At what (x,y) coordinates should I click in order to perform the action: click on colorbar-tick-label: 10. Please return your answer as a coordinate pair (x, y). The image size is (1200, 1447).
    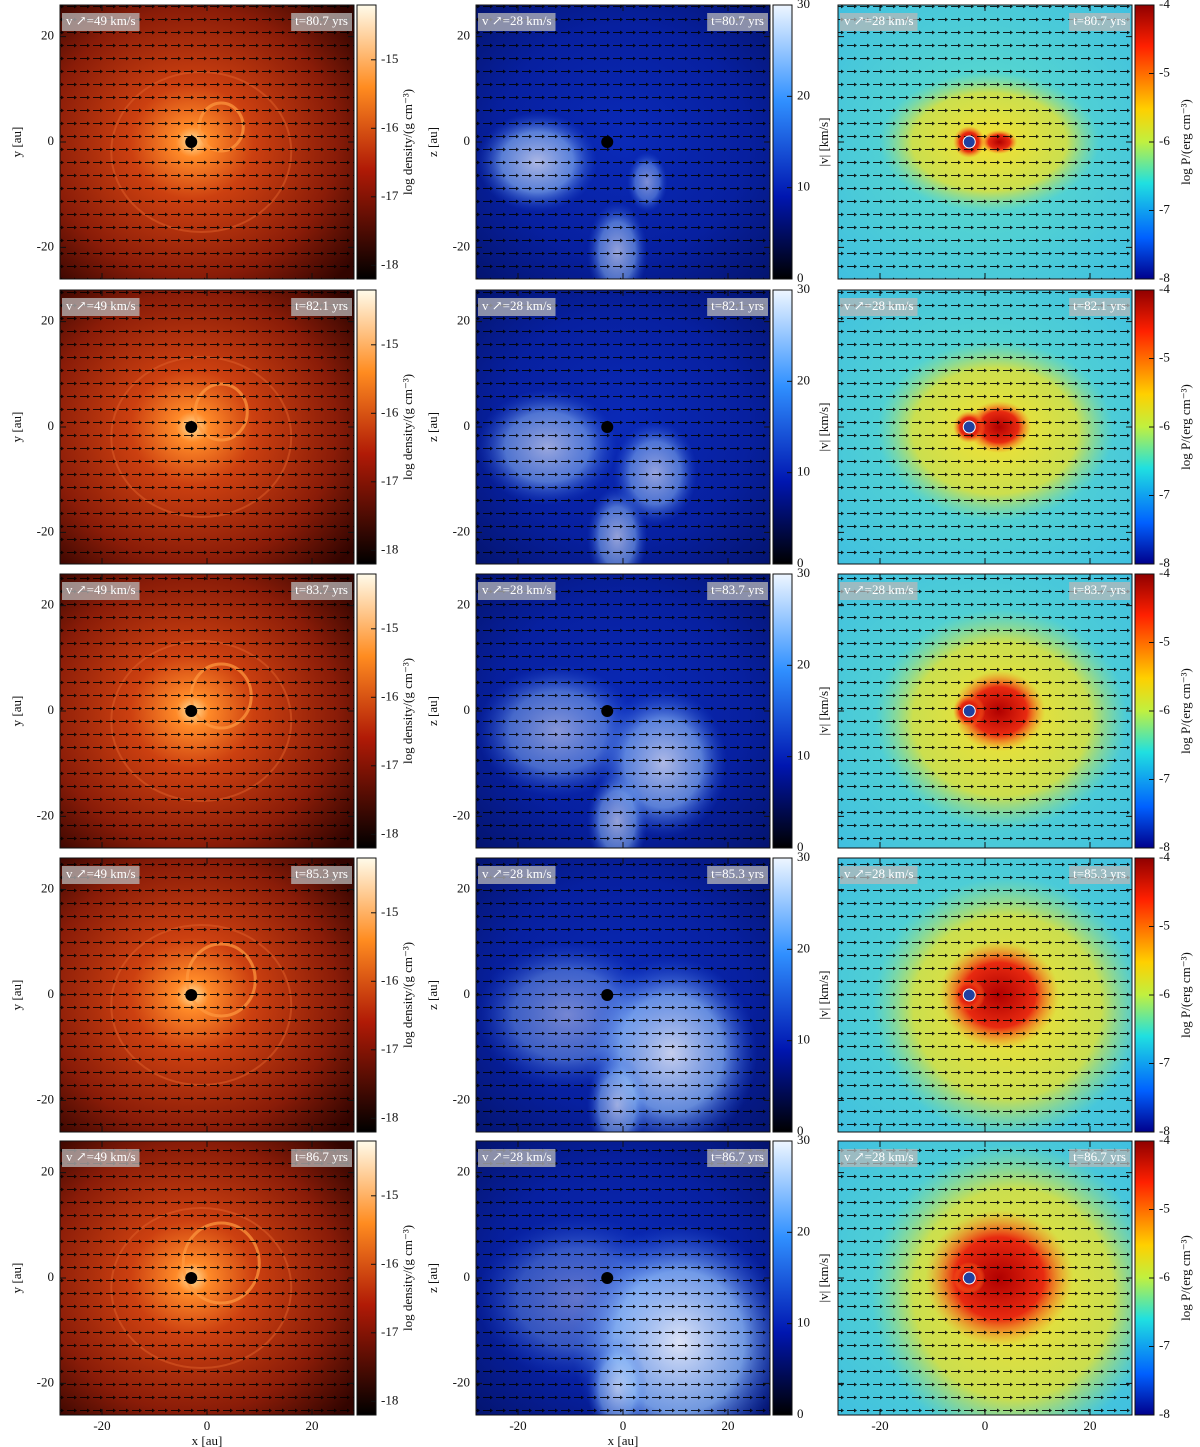
    Looking at the image, I should click on (803, 471).